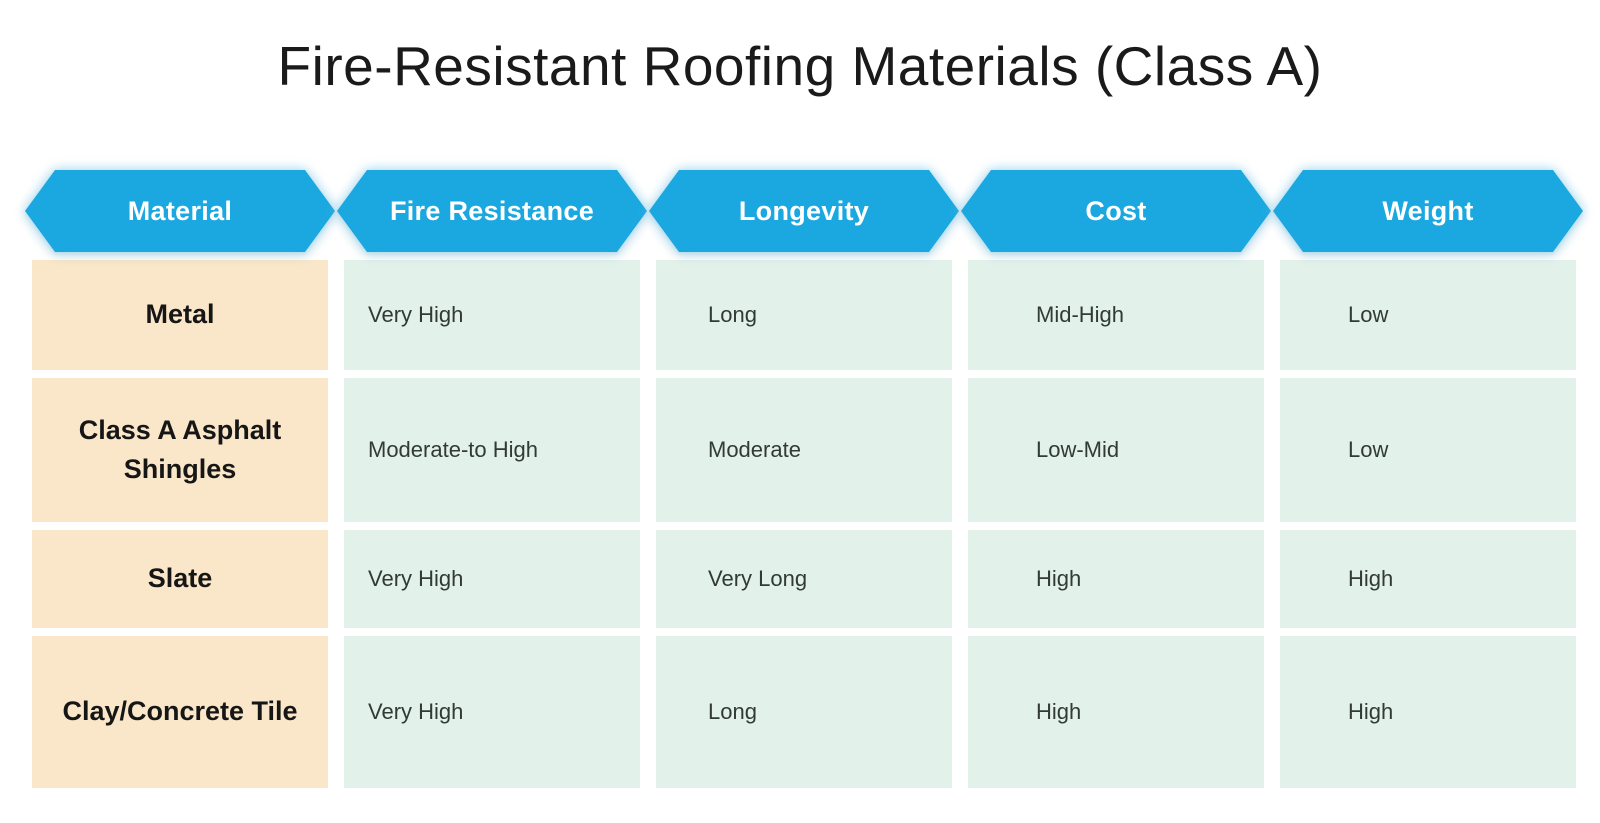 This screenshot has width=1600, height=823. I want to click on header-label: Weight, so click(1428, 210).